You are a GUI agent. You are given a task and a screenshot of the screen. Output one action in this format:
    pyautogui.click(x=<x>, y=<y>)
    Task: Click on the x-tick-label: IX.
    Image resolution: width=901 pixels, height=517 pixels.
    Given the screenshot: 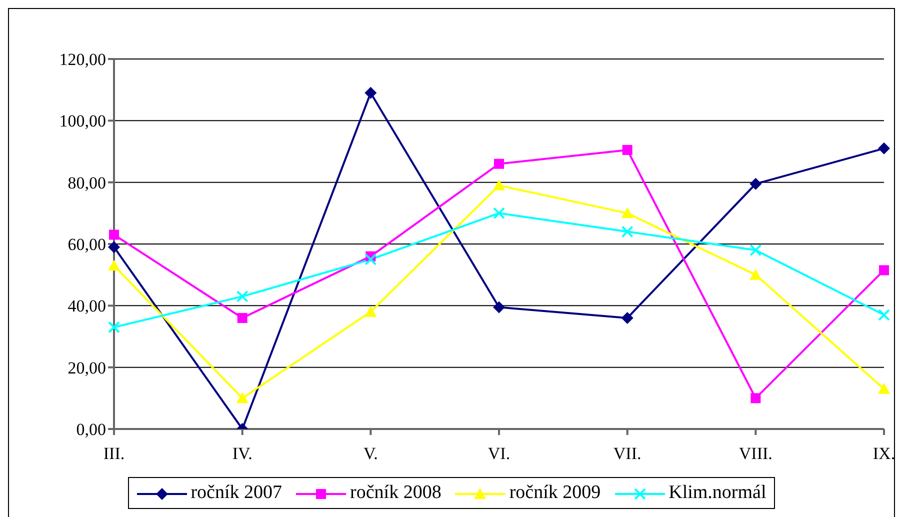 What is the action you would take?
    pyautogui.click(x=884, y=454)
    